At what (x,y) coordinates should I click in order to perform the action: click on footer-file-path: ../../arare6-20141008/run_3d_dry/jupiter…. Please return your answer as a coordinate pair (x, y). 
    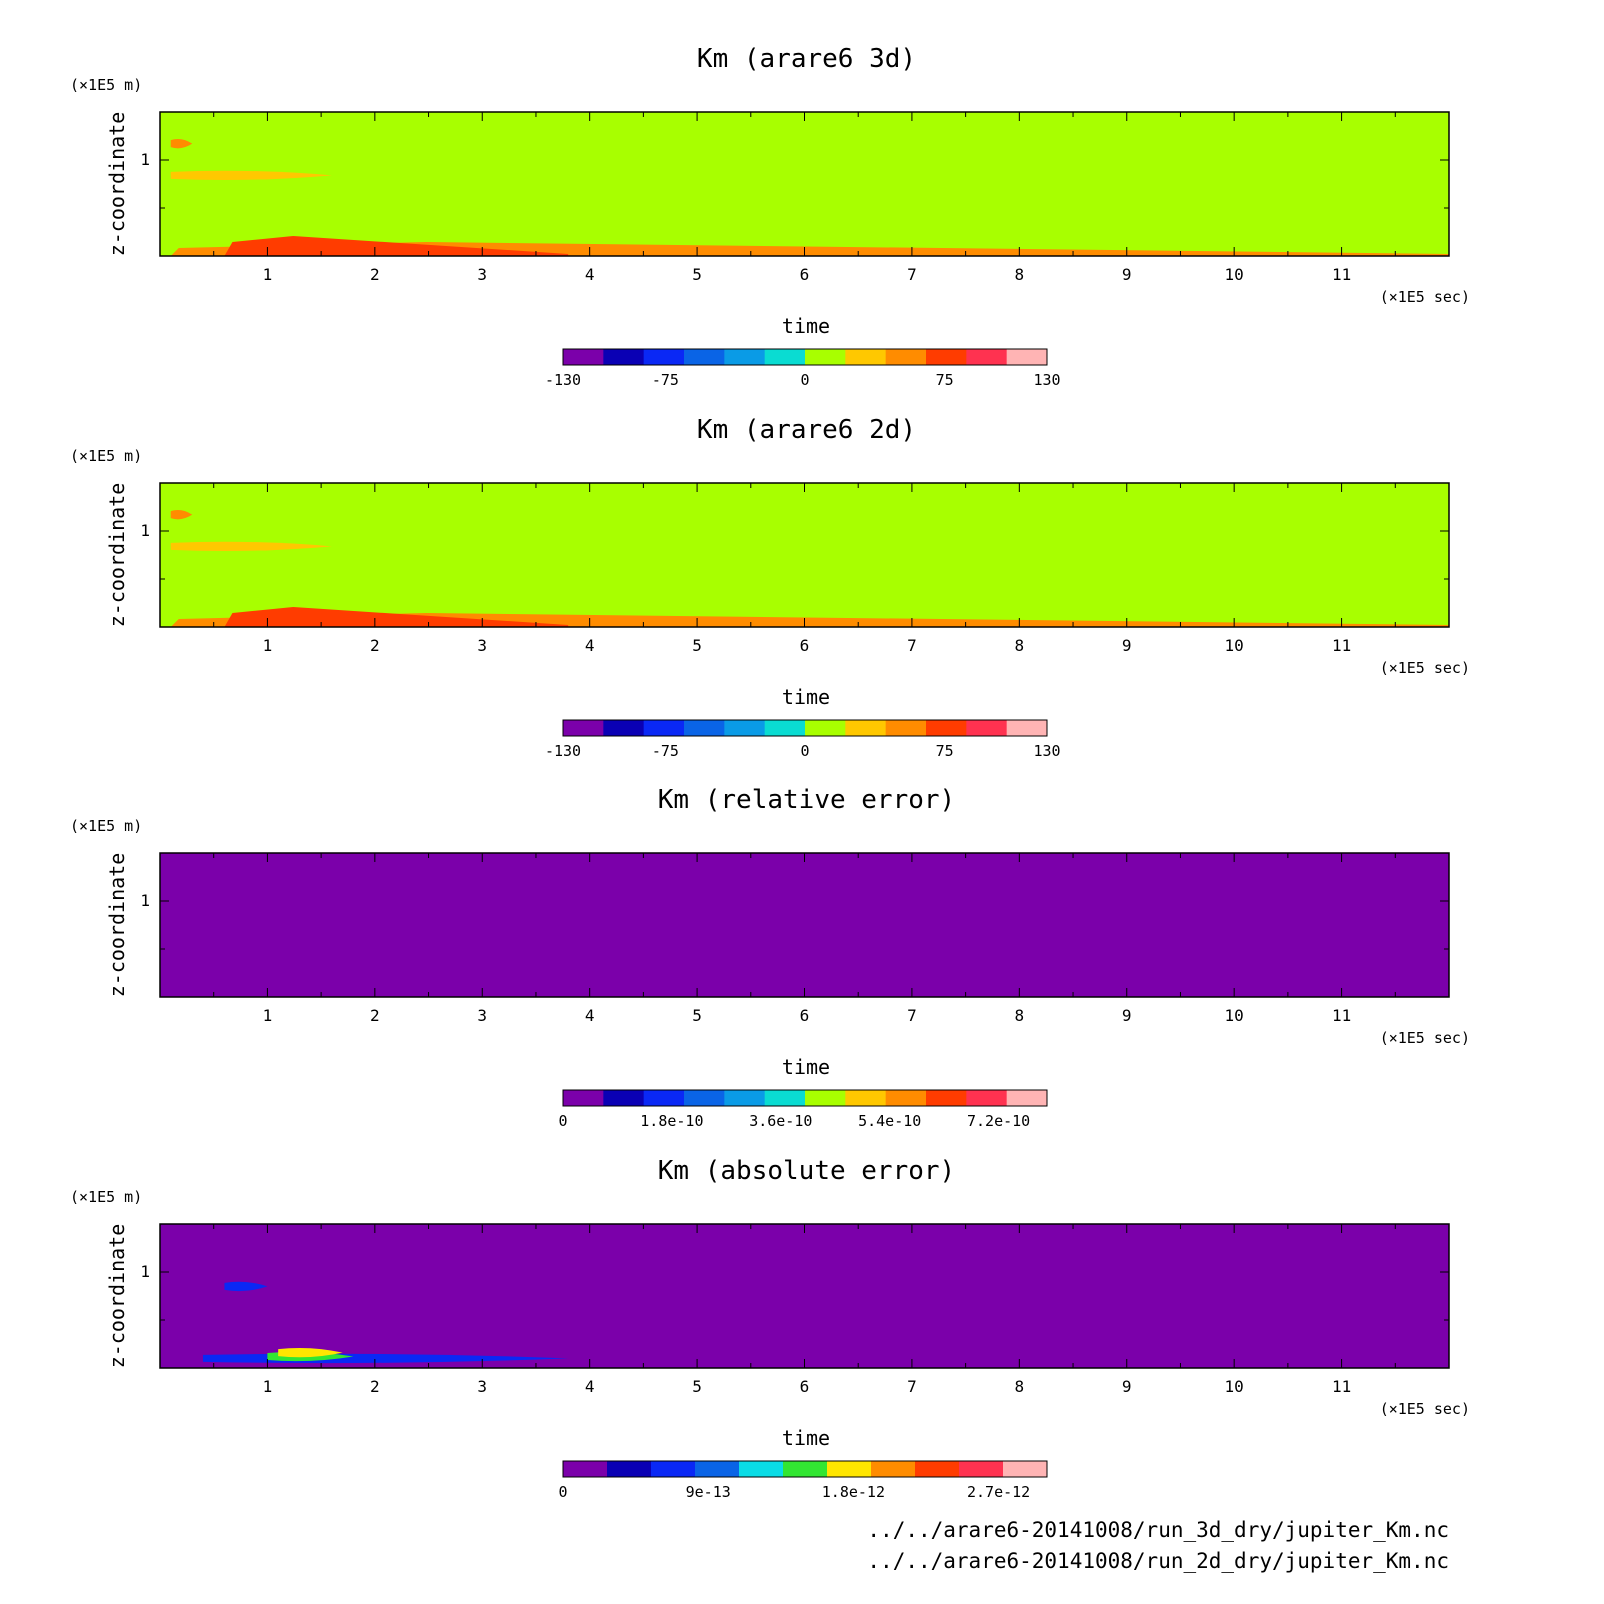
    Looking at the image, I should click on (1158, 1530).